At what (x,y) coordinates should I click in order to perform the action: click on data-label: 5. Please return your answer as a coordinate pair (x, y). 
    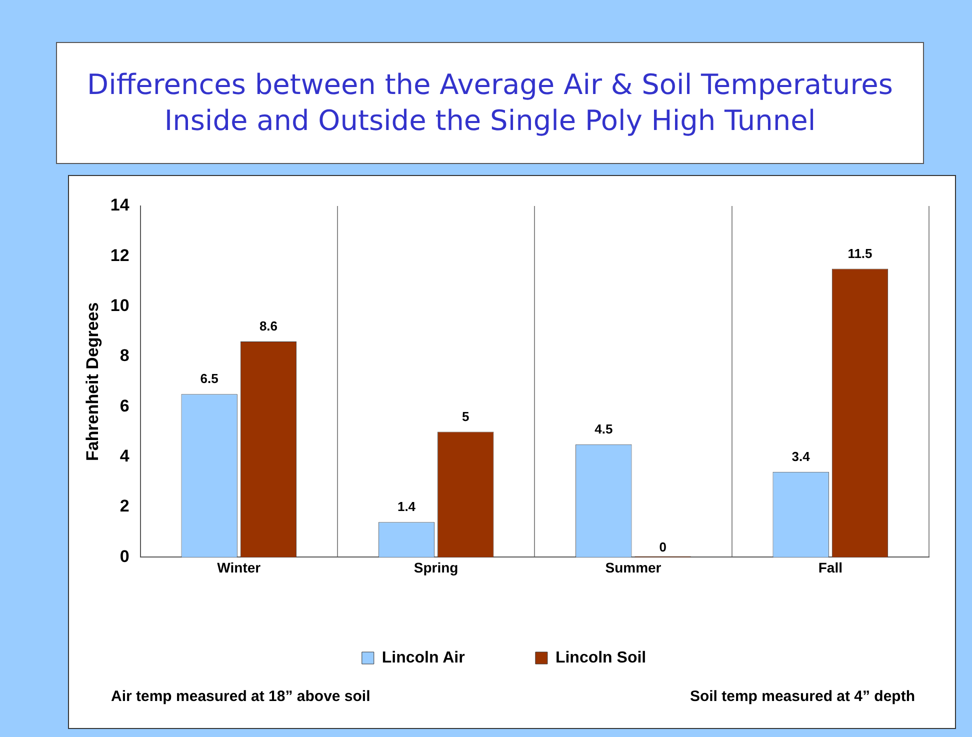
    Looking at the image, I should click on (466, 416).